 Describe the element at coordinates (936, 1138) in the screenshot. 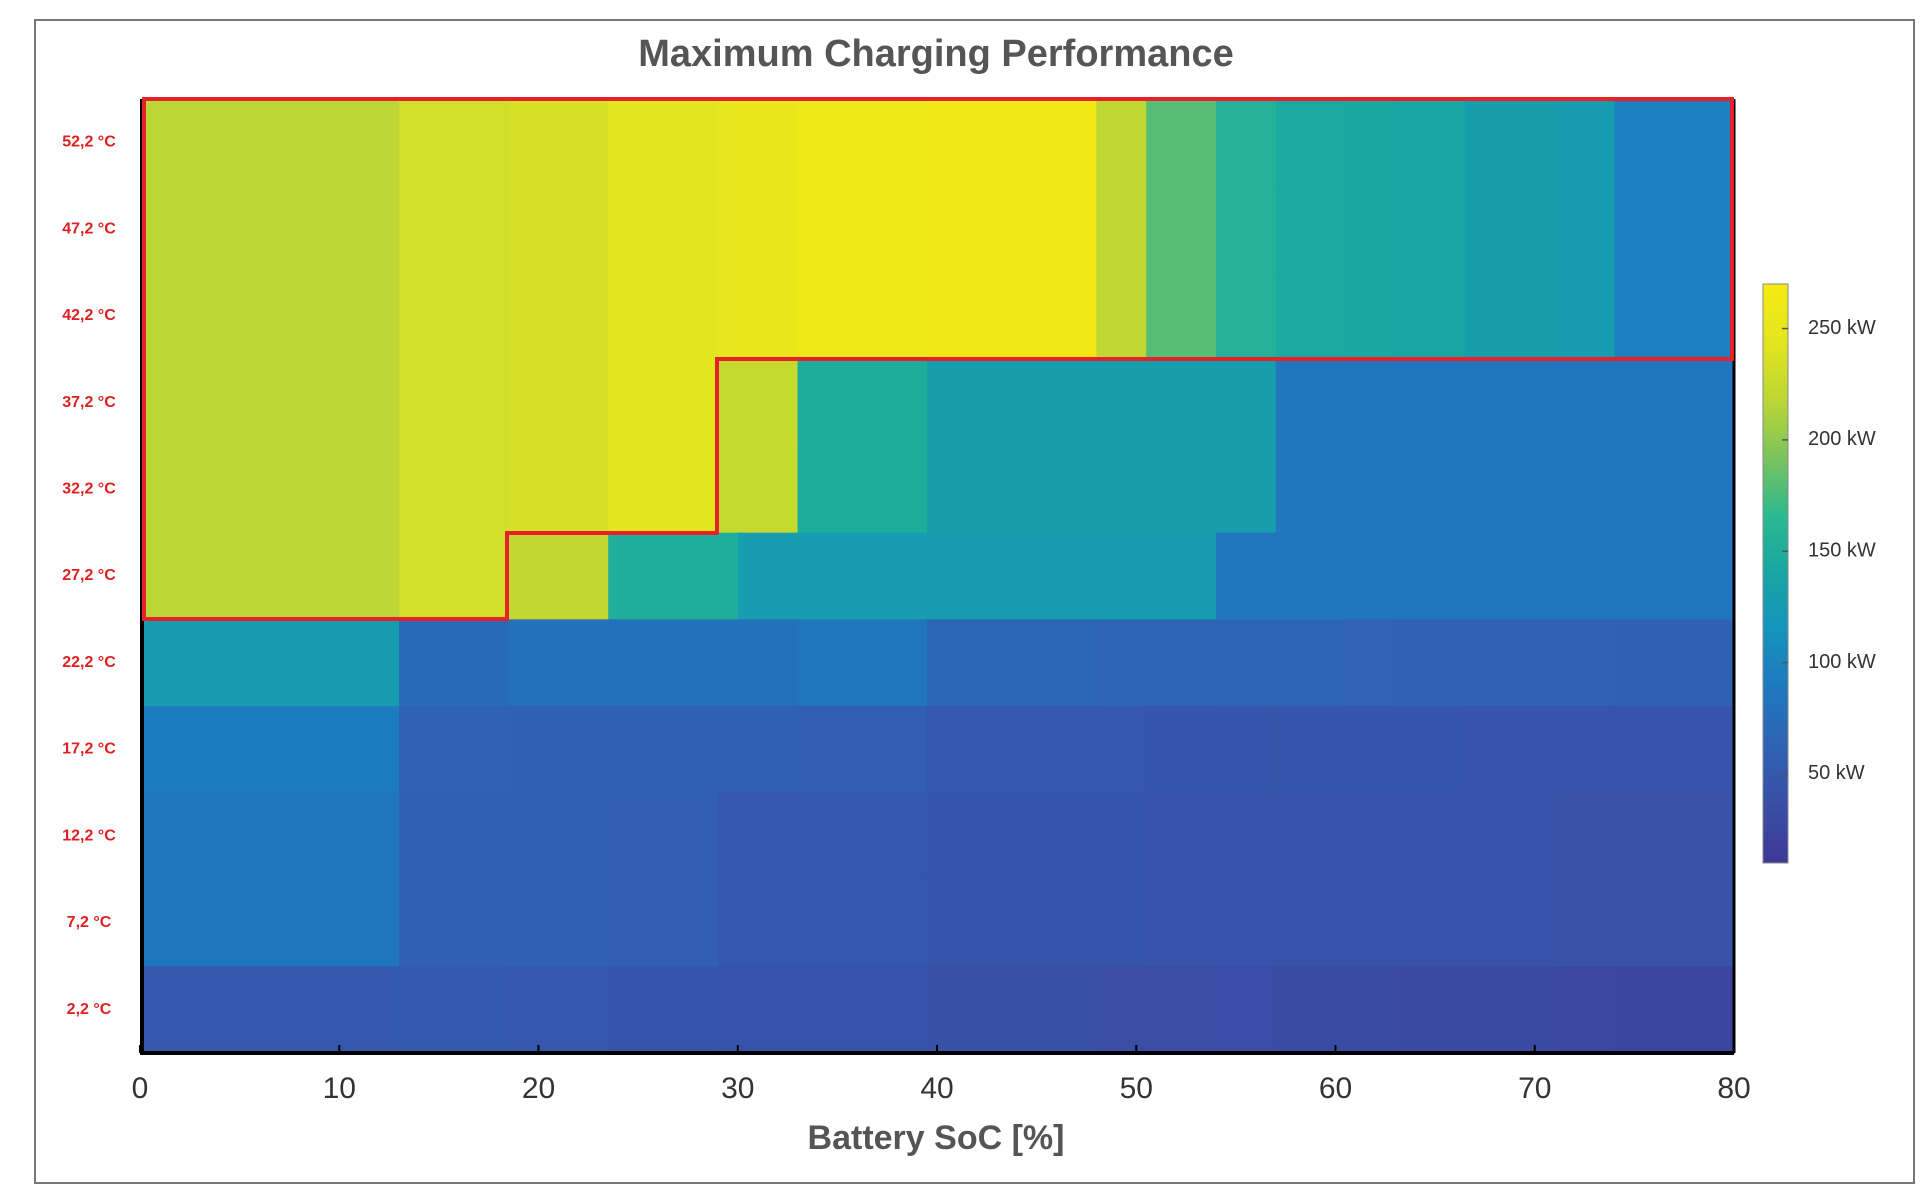

I see `x-axis-label: Battery SoC [%]` at that location.